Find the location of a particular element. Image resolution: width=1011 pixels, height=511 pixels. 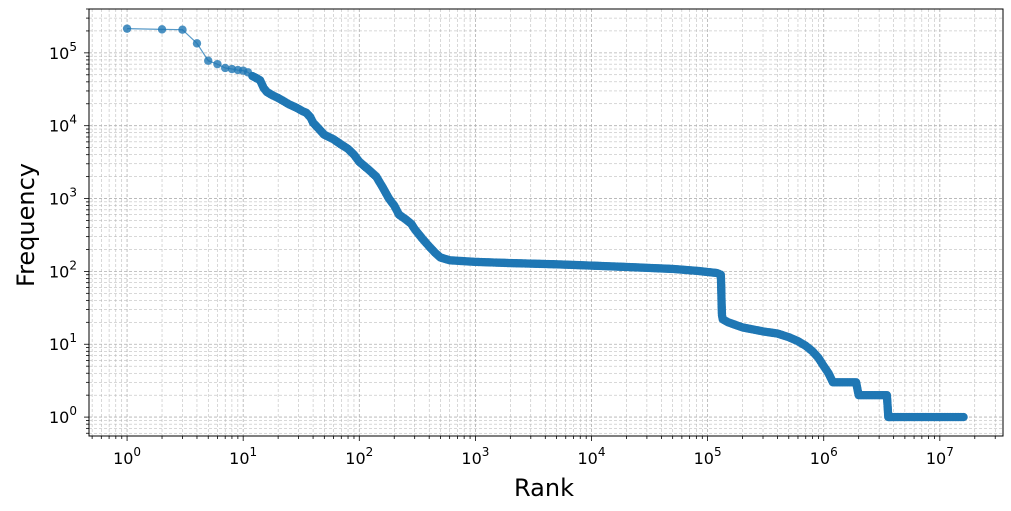

y-tick-label: 10³ is located at coordinates (63, 197).